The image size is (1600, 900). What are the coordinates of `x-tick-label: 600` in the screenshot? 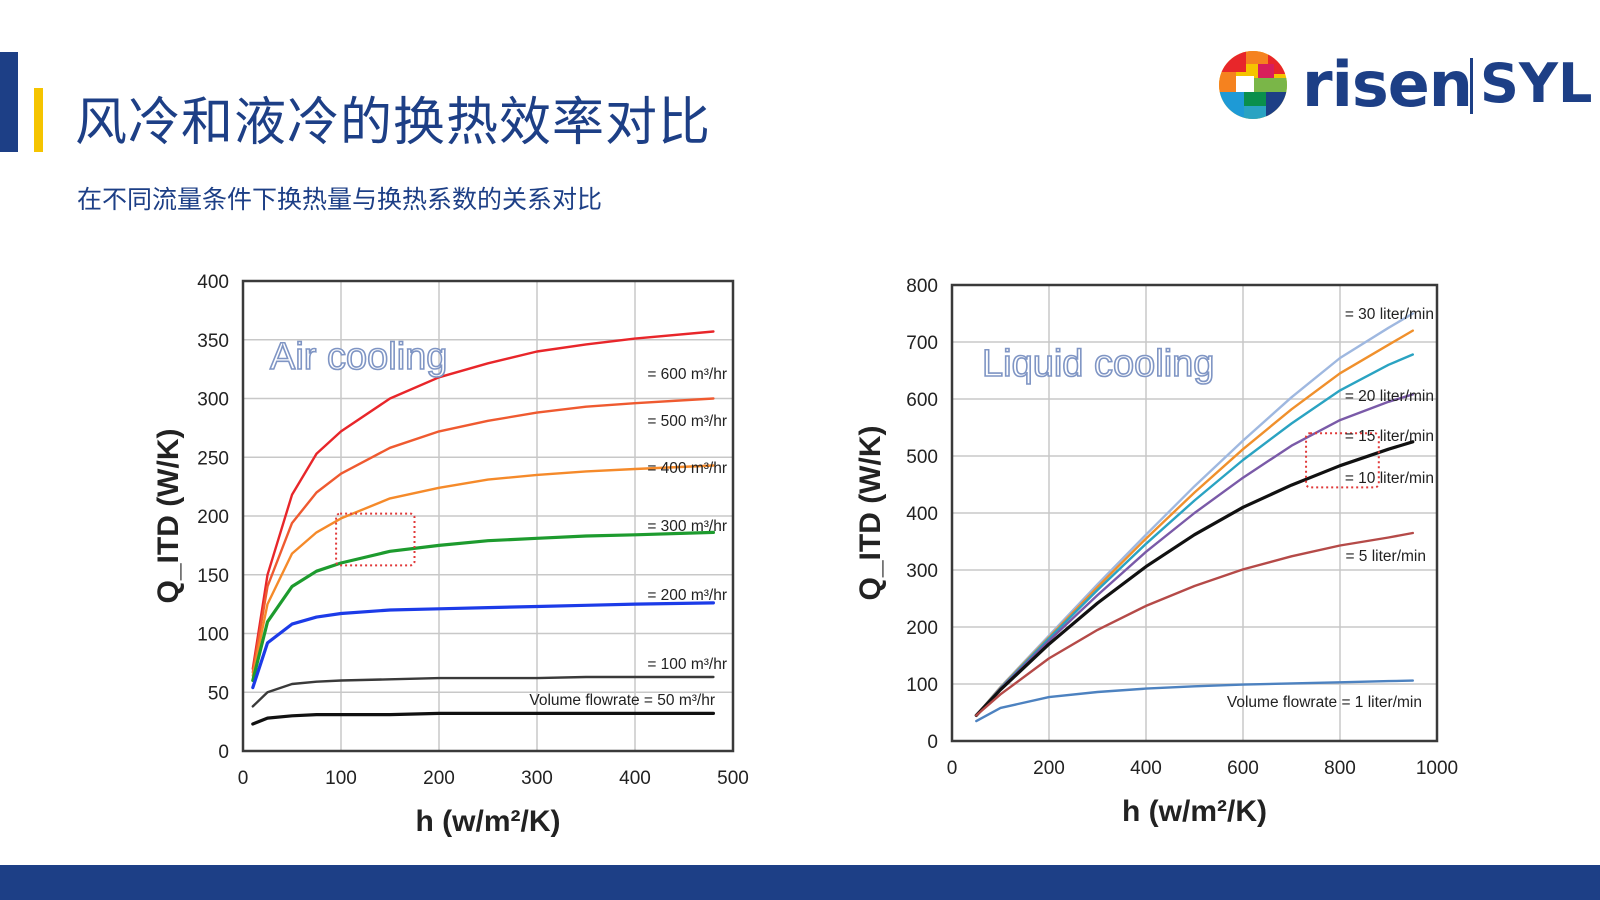 It's located at (1243, 768).